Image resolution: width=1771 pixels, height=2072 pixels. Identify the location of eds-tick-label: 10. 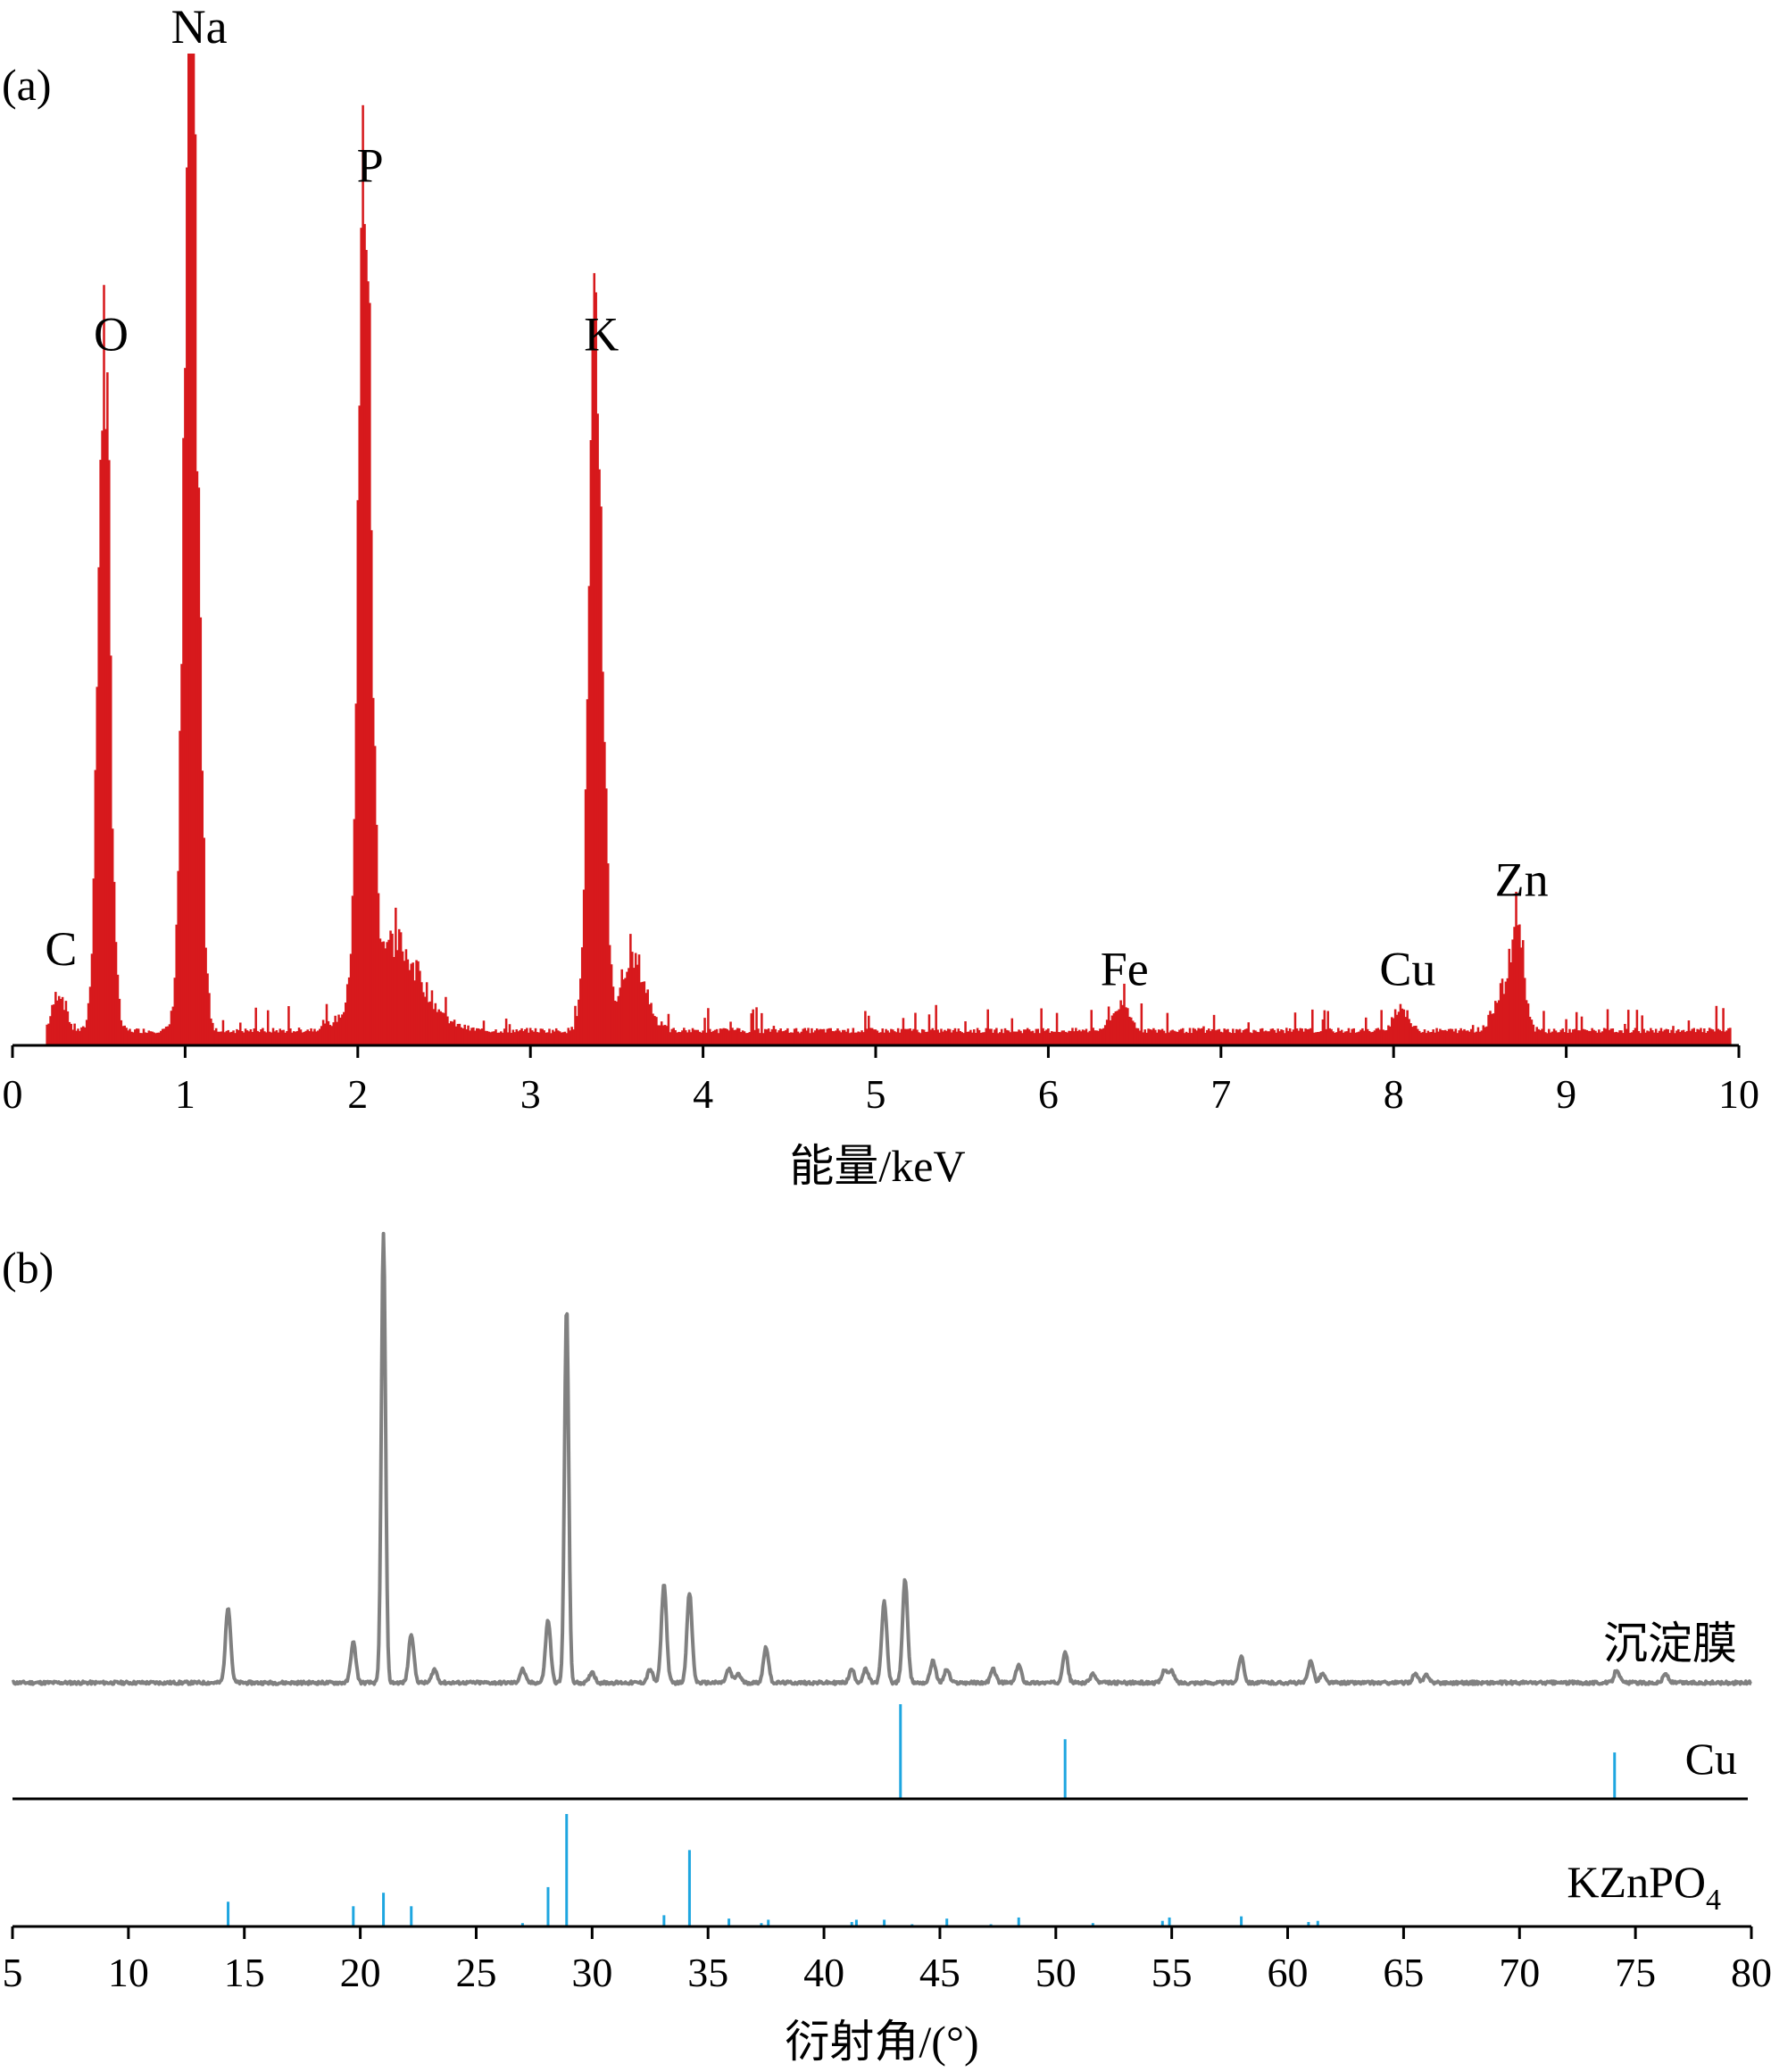
(1739, 1094).